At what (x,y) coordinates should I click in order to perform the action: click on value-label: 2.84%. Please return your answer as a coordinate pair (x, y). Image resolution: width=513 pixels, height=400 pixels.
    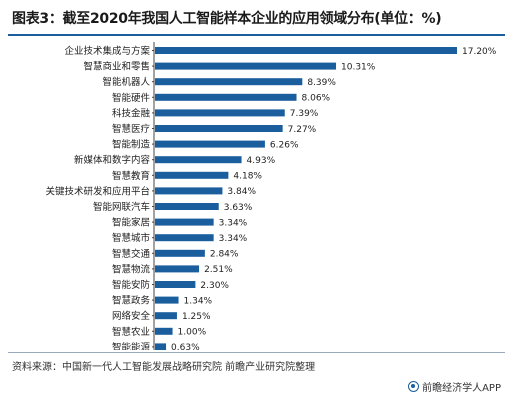
    Looking at the image, I should click on (224, 255).